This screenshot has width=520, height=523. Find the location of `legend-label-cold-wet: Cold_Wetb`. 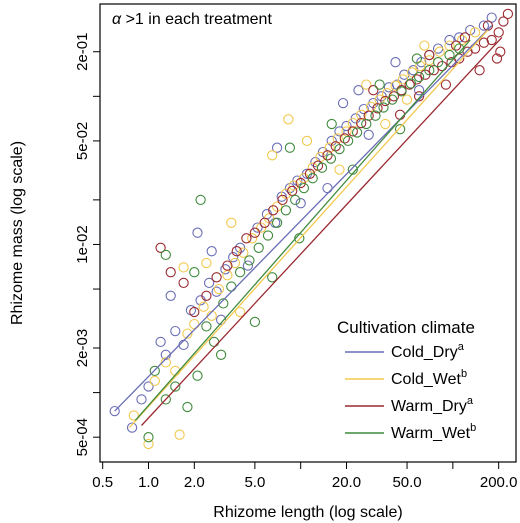

legend-label-cold-wet: Cold_Wetb is located at coordinates (429, 378).